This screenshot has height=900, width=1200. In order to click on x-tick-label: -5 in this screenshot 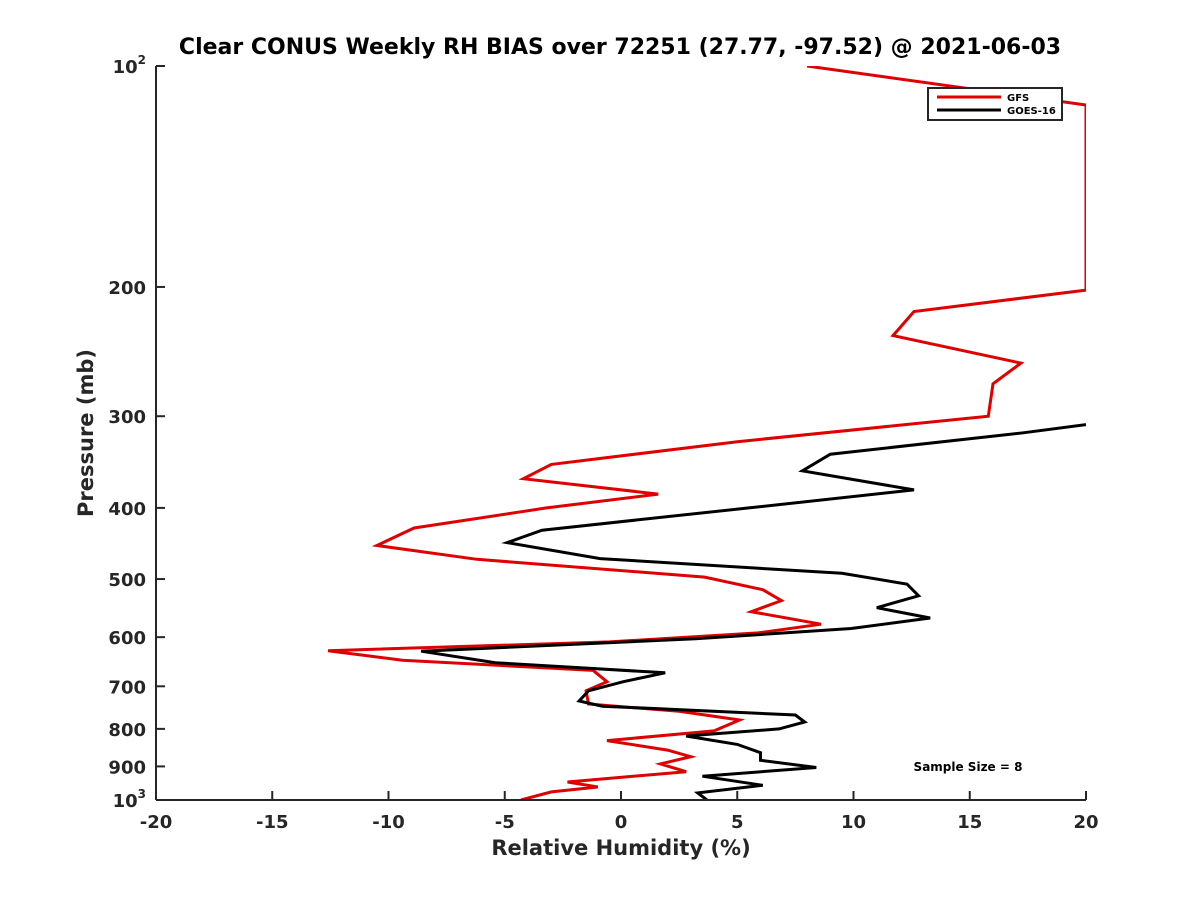, I will do `click(505, 822)`.